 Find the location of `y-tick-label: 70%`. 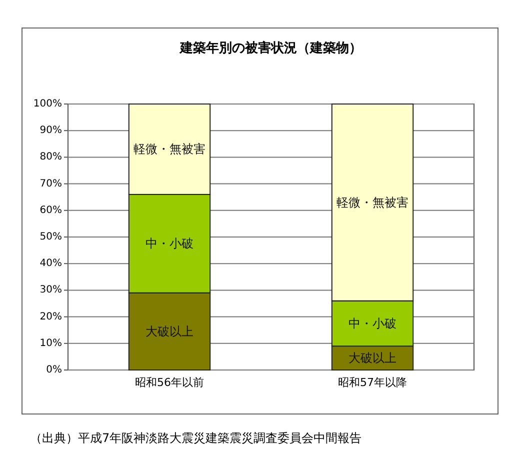

y-tick-label: 70% is located at coordinates (51, 184).